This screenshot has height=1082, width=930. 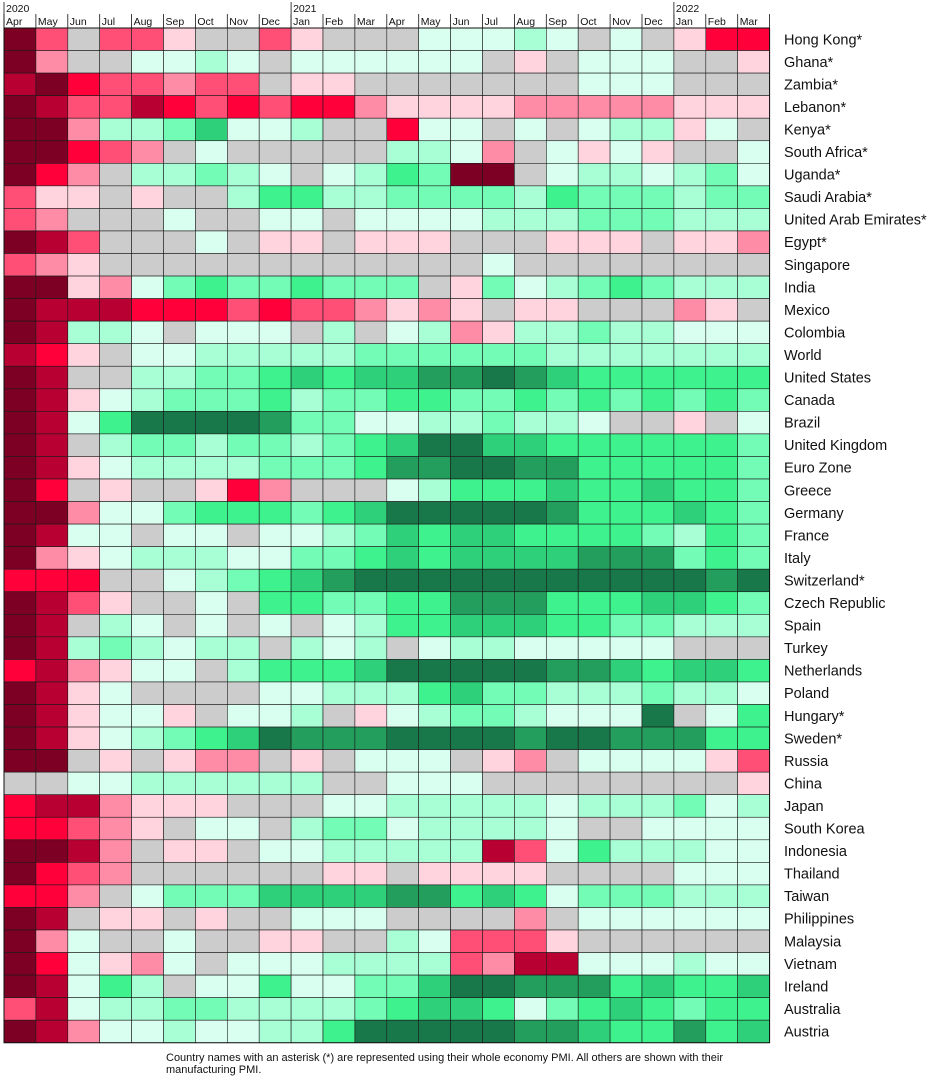 I want to click on row-label: Japan, so click(x=804, y=807).